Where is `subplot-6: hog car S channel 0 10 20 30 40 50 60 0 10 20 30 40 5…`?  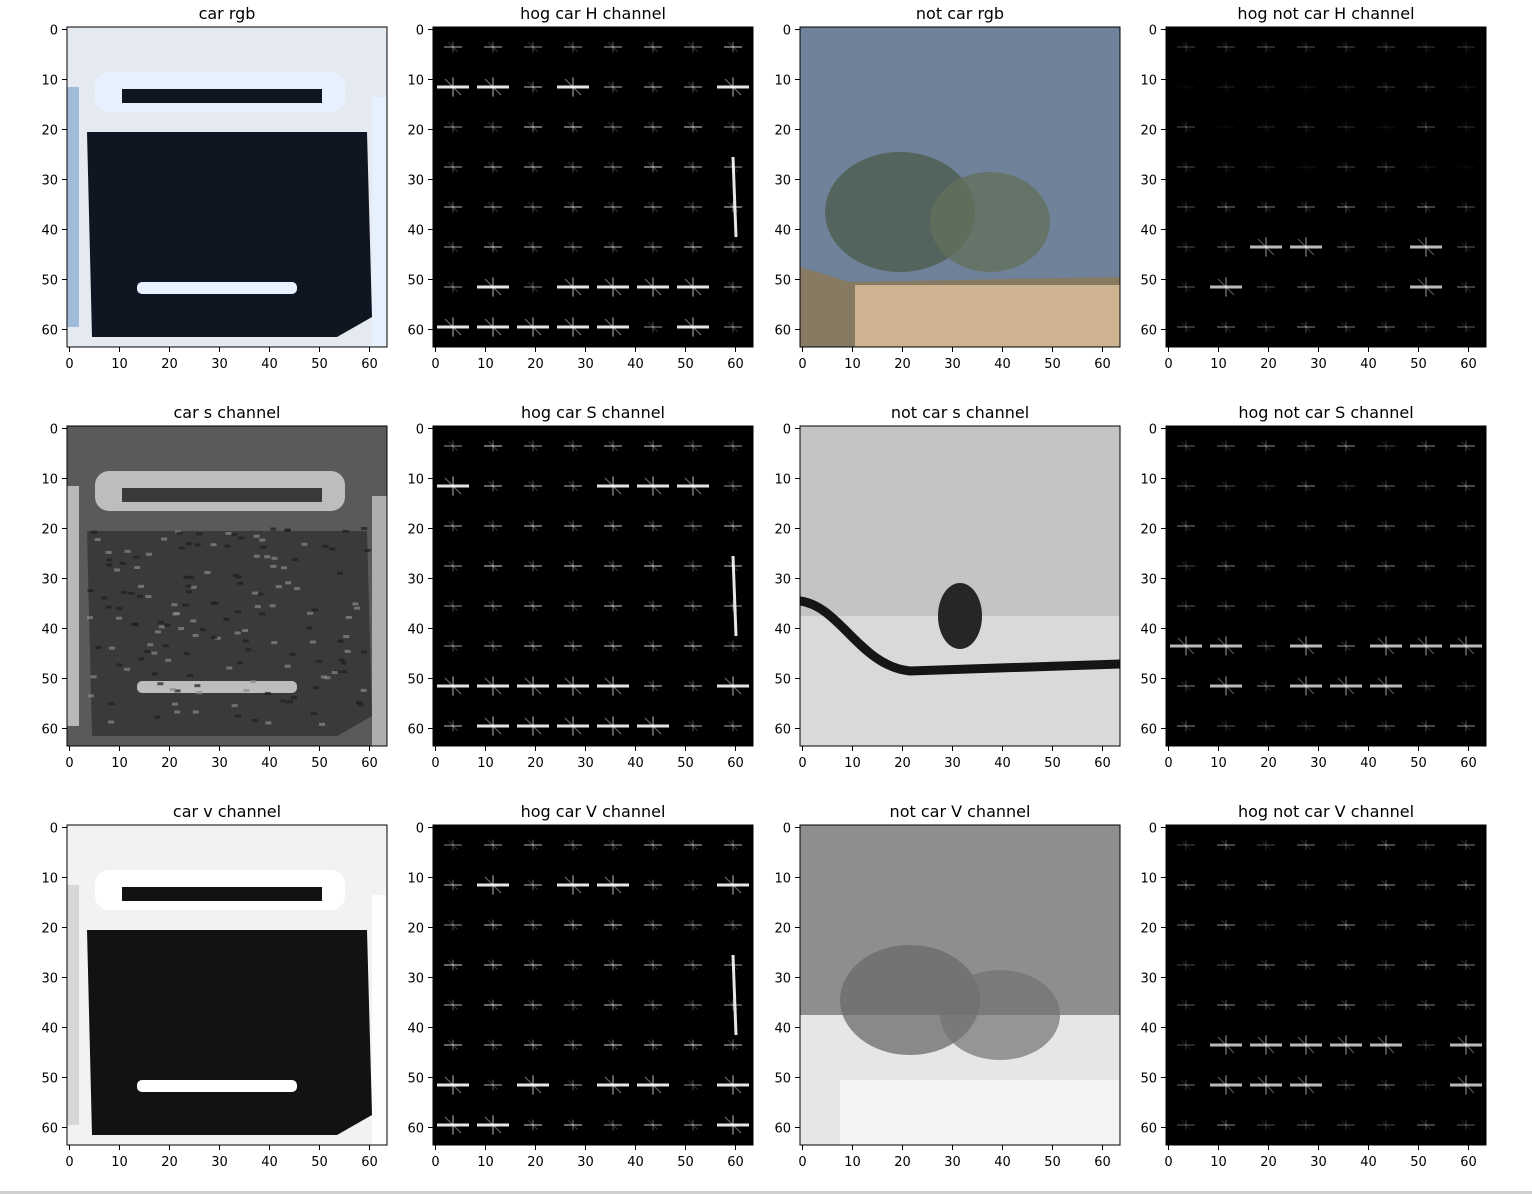 subplot-6: hog car S channel 0 10 20 30 40 50 60 0 10 20 30 40 5… is located at coordinates (580, 587).